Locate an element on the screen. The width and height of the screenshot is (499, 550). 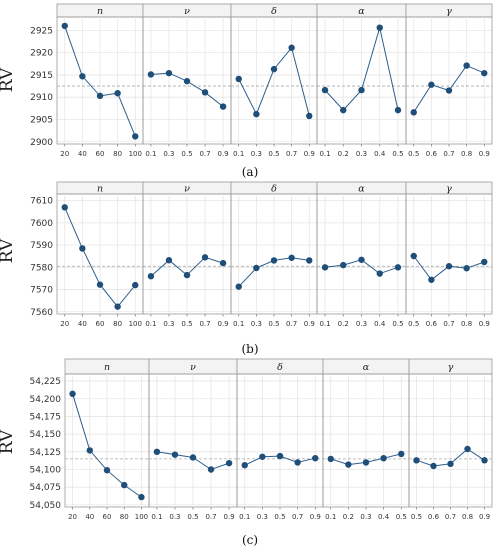
y-tick-label: 54,225 is located at coordinates (46, 382).